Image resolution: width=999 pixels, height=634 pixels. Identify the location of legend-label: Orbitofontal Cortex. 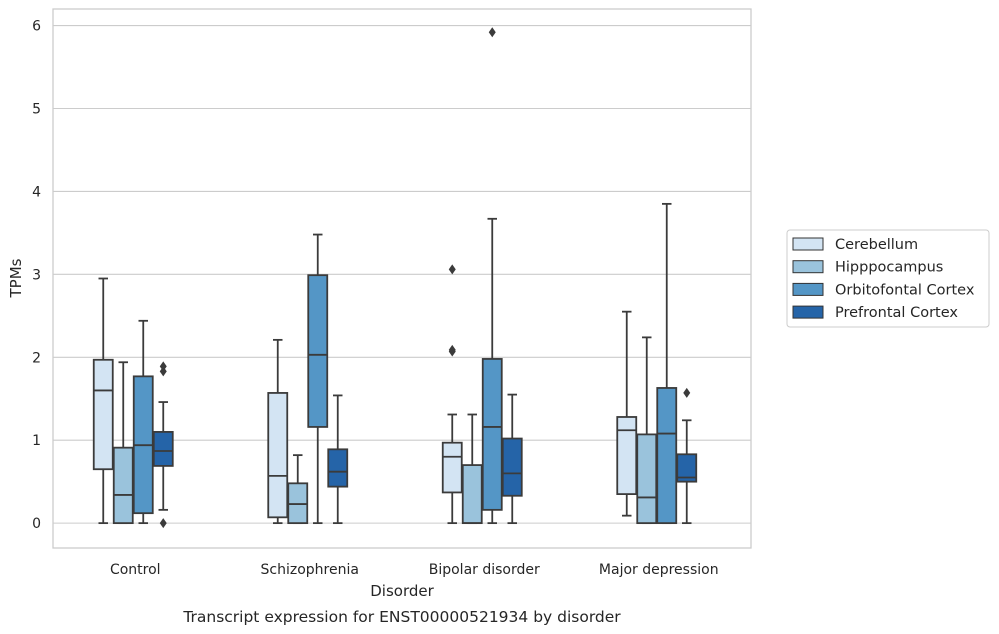
(905, 290).